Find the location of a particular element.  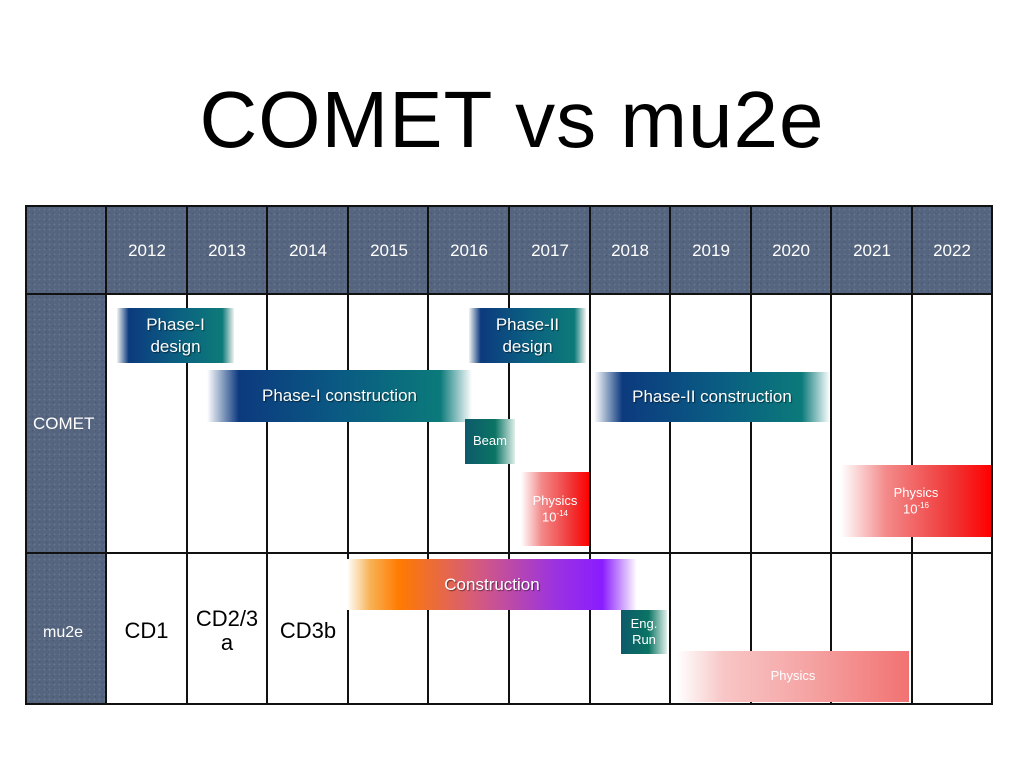

slide-title: COMET vs mu2e is located at coordinates (512, 119).